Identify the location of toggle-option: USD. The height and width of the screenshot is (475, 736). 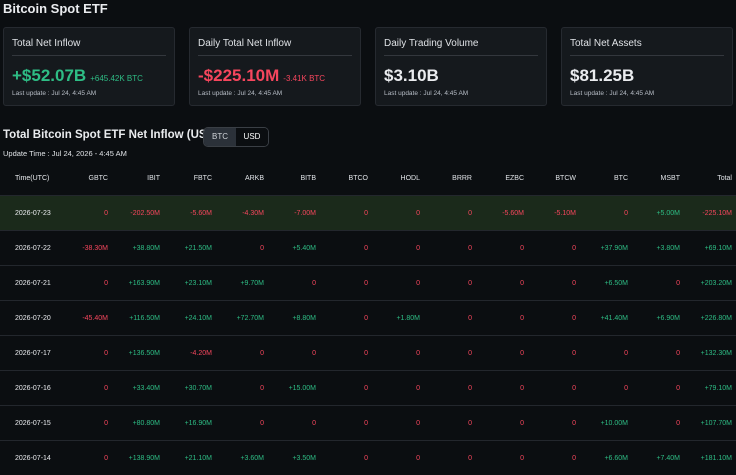
(252, 137).